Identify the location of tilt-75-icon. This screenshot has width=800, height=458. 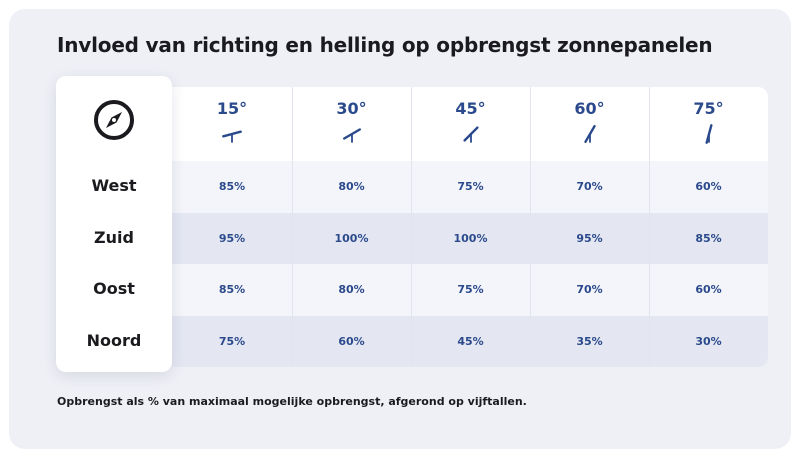
(708, 134).